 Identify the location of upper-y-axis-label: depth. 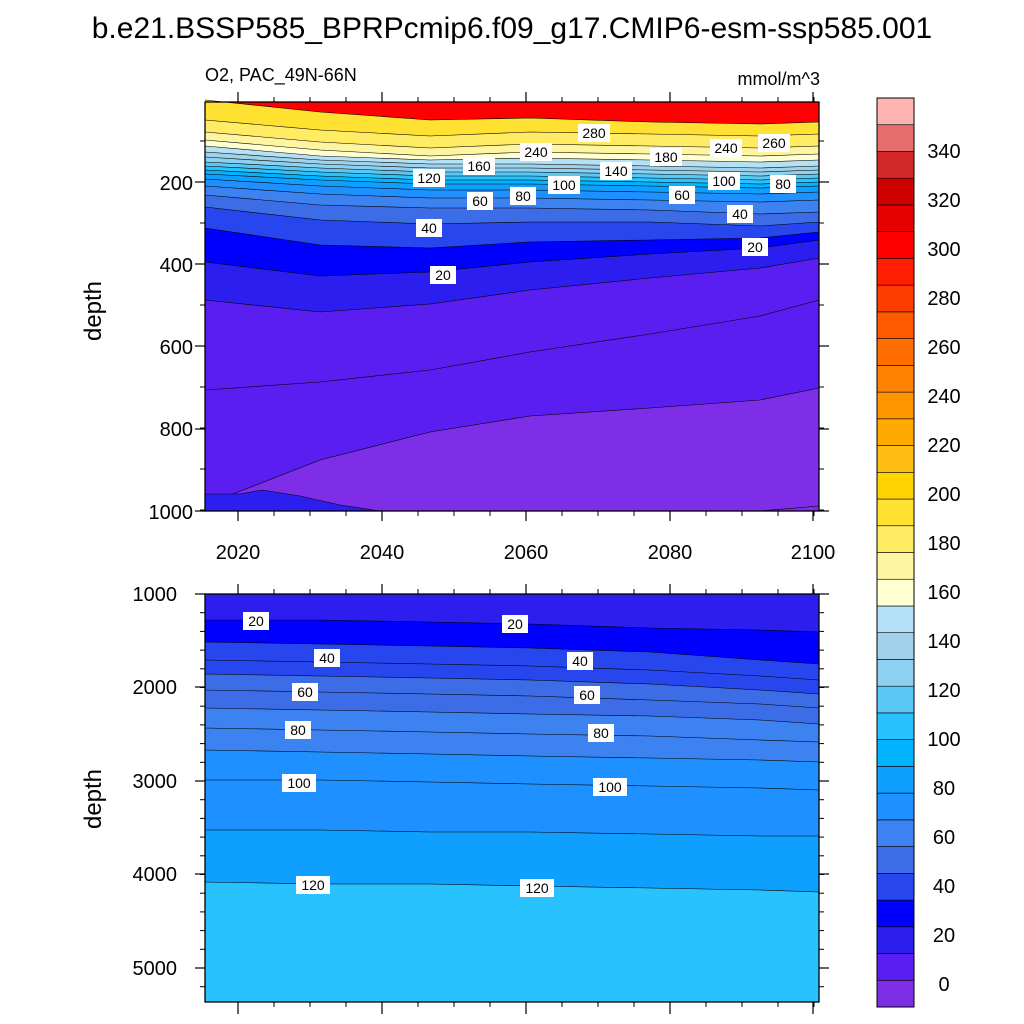
(93, 311).